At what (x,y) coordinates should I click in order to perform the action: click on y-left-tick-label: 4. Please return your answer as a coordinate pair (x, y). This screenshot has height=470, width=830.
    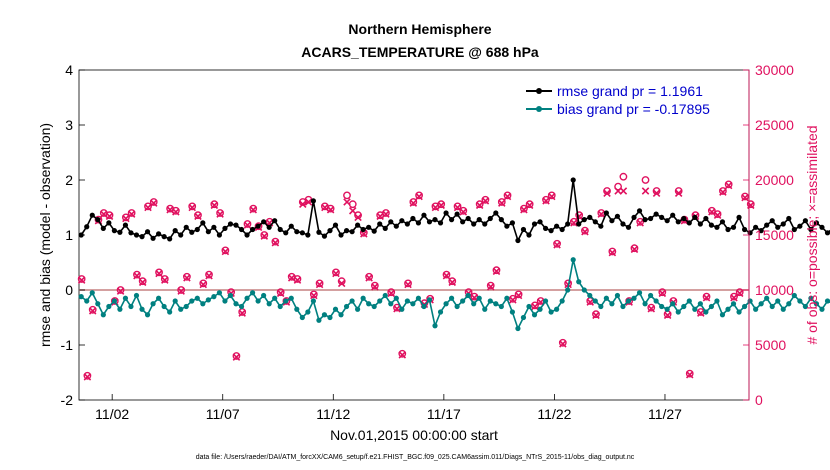
    Looking at the image, I should click on (69, 70).